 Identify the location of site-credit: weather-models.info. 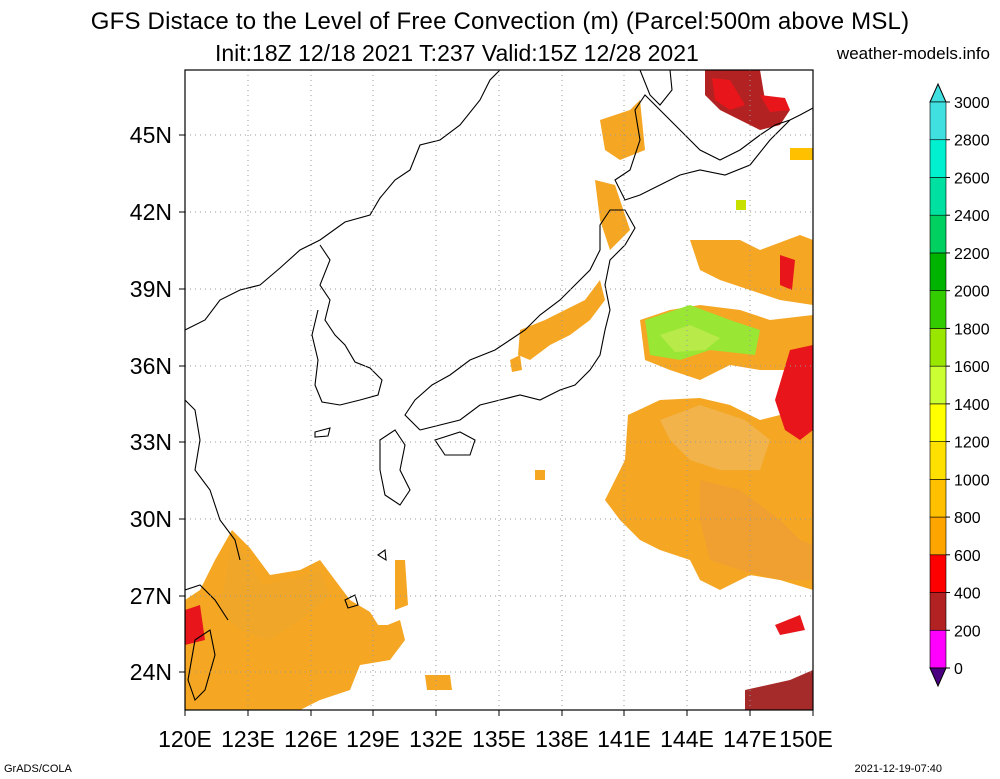
(913, 53).